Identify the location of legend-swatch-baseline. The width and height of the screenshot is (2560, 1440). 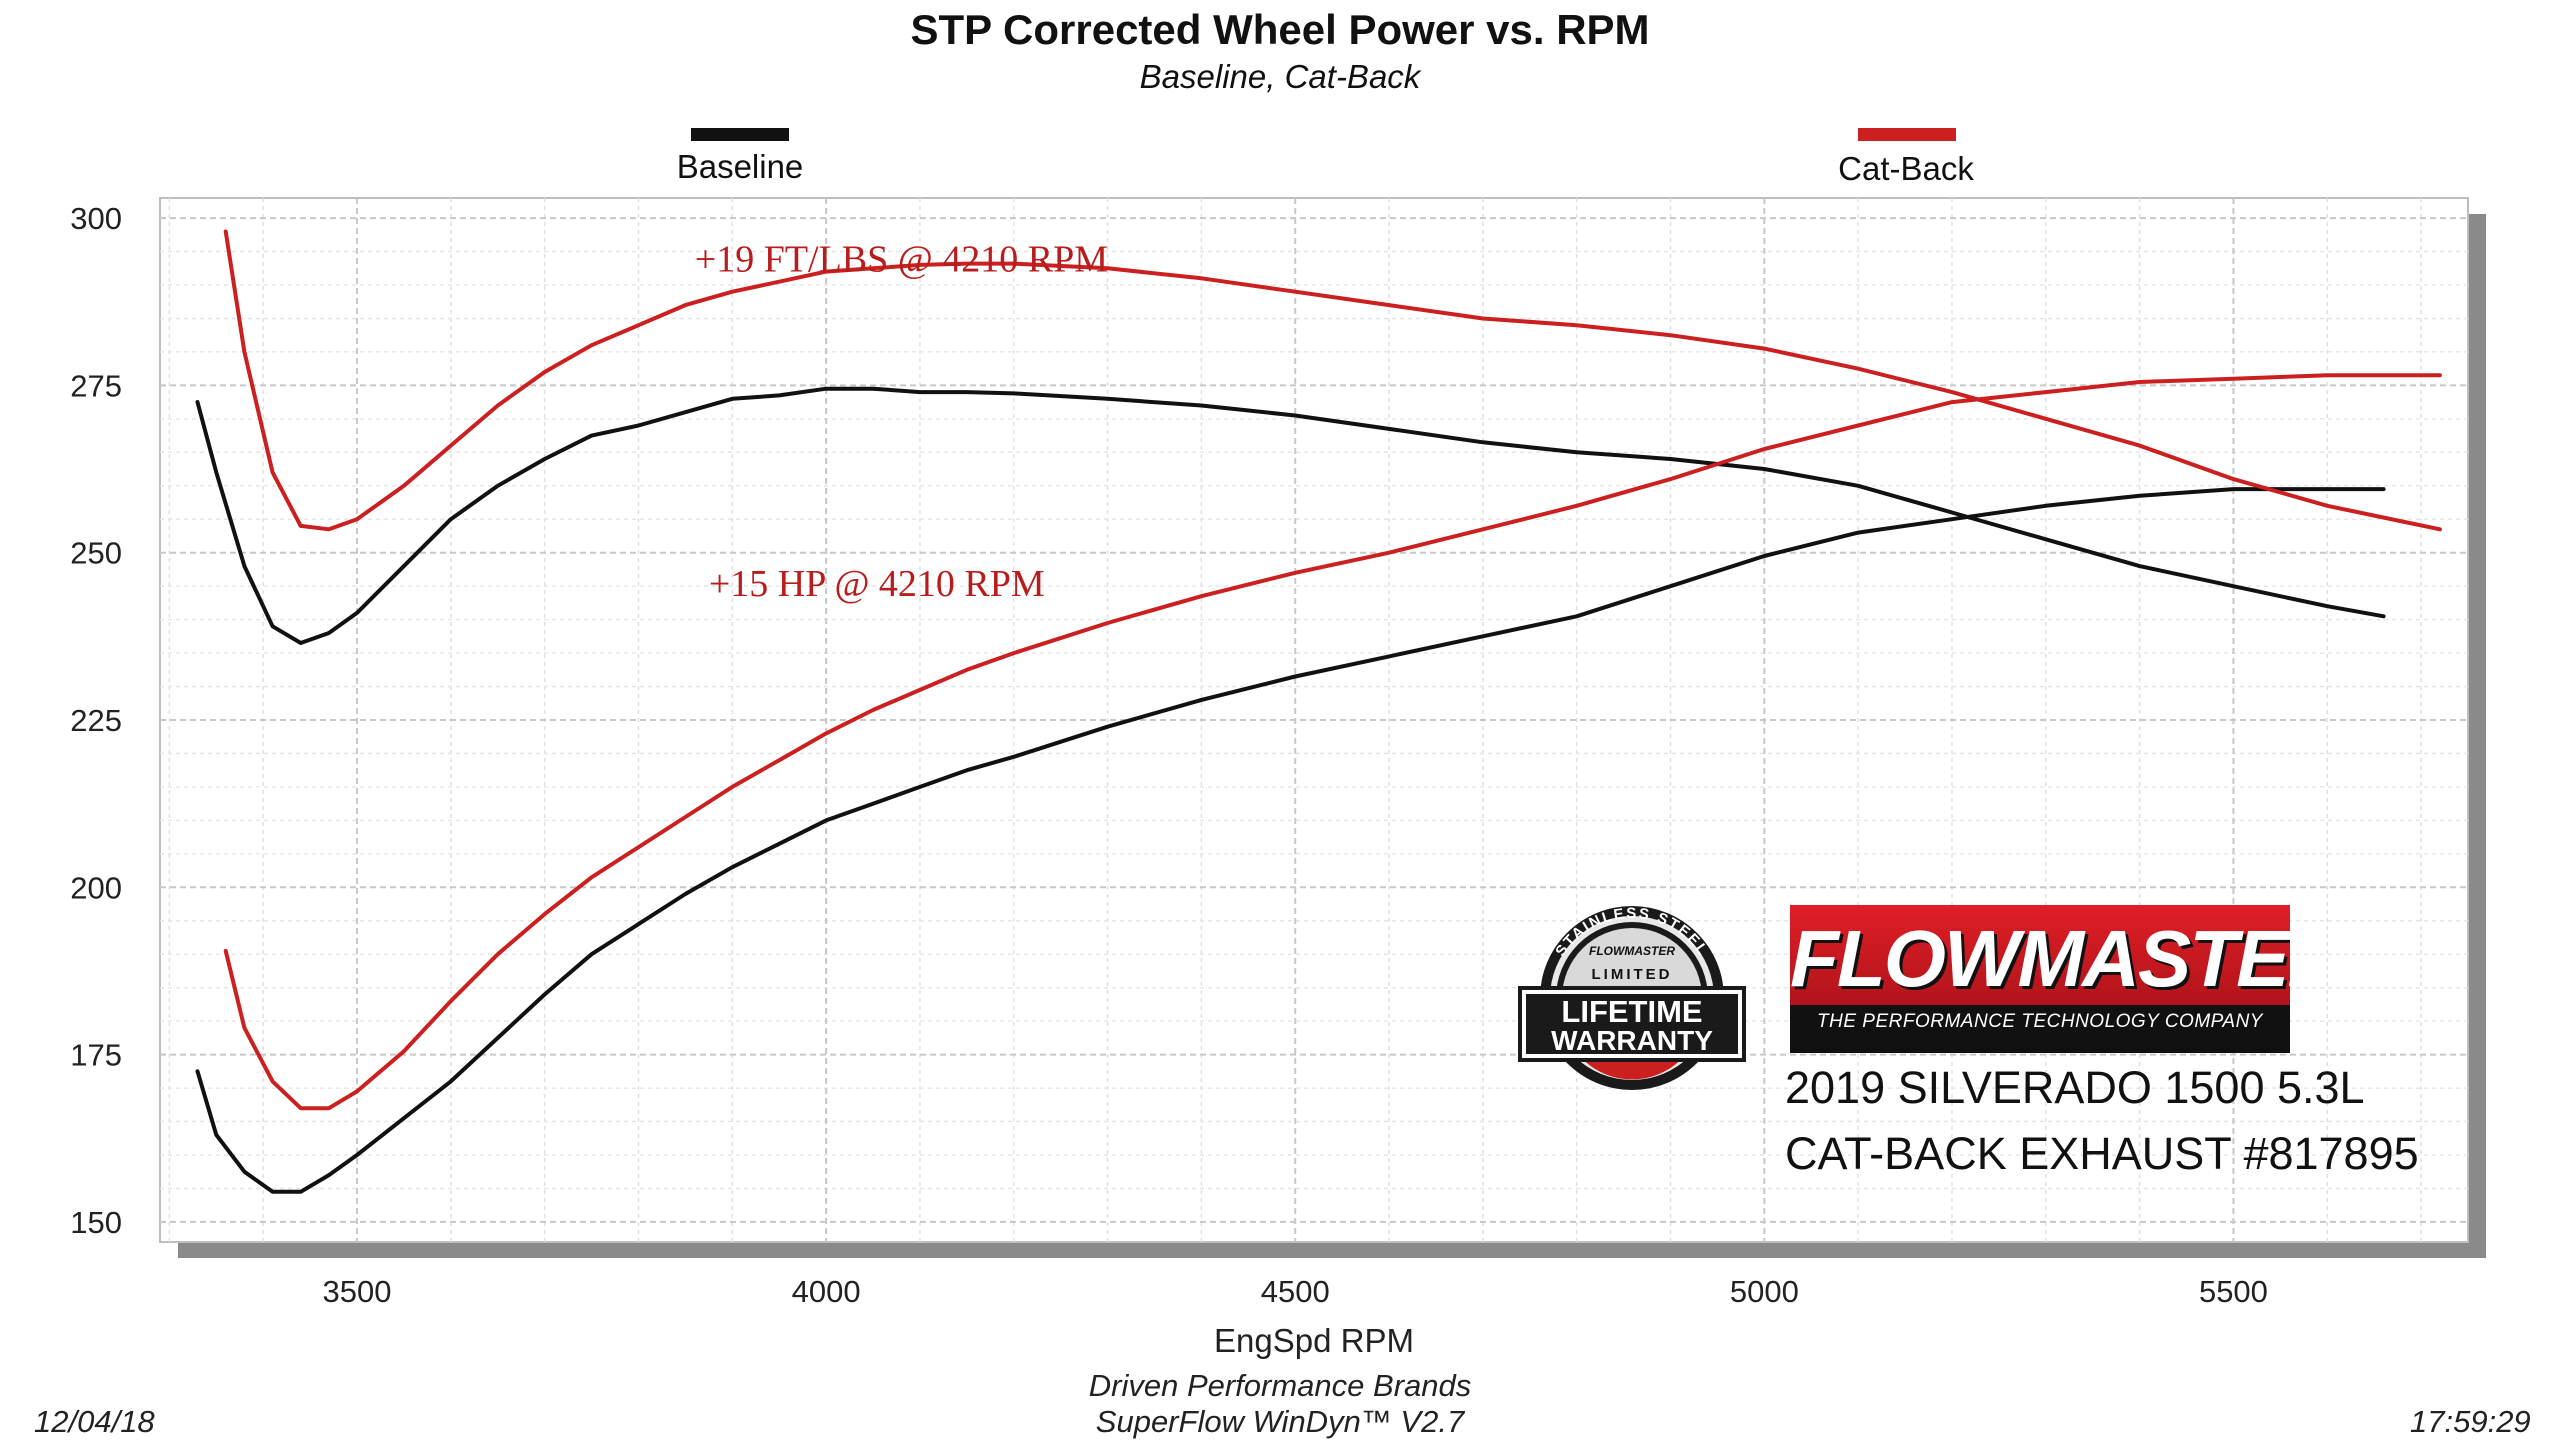
(740, 134).